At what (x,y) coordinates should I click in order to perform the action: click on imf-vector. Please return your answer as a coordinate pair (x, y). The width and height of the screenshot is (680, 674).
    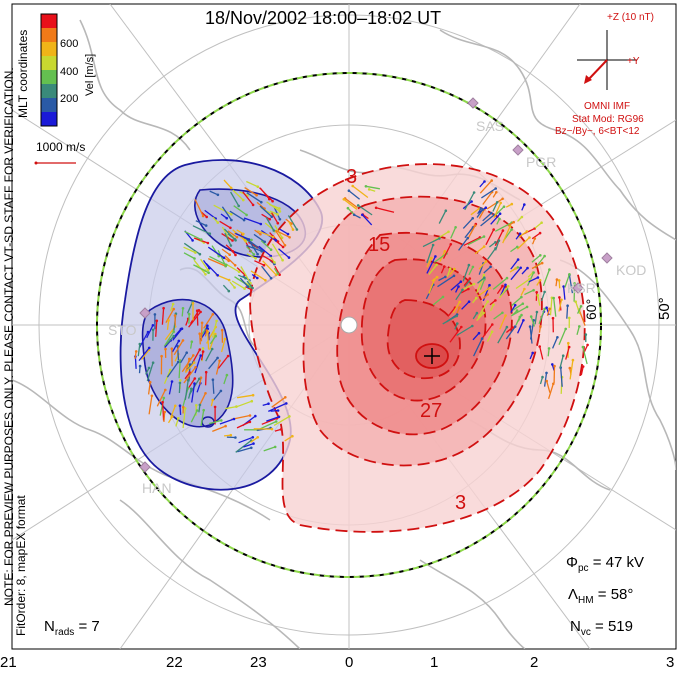
    Looking at the image, I should click on (597, 70).